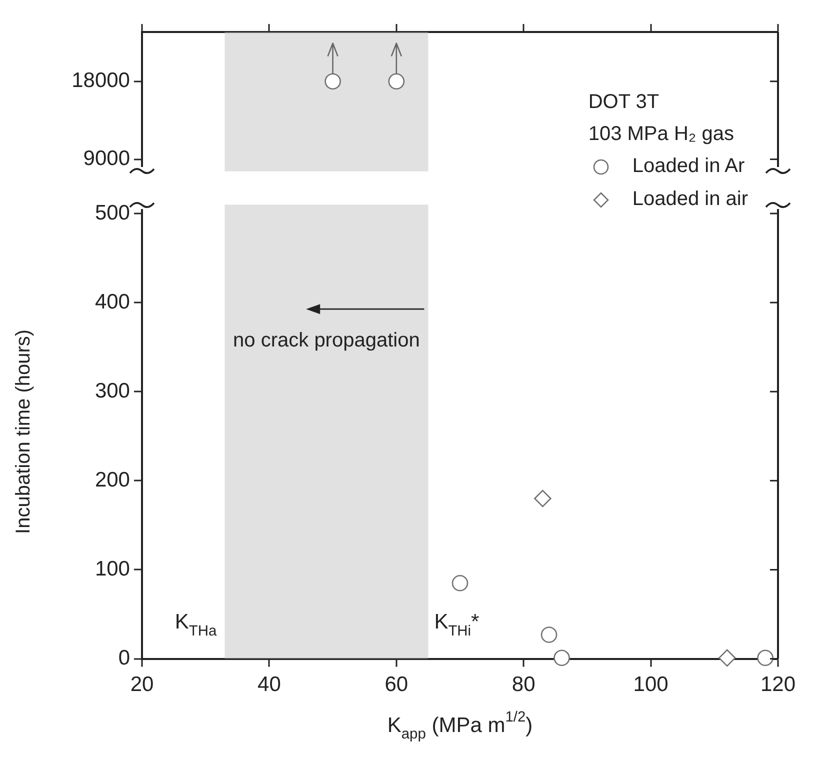 The width and height of the screenshot is (820, 757). I want to click on y-tick-label: 0, so click(124, 658).